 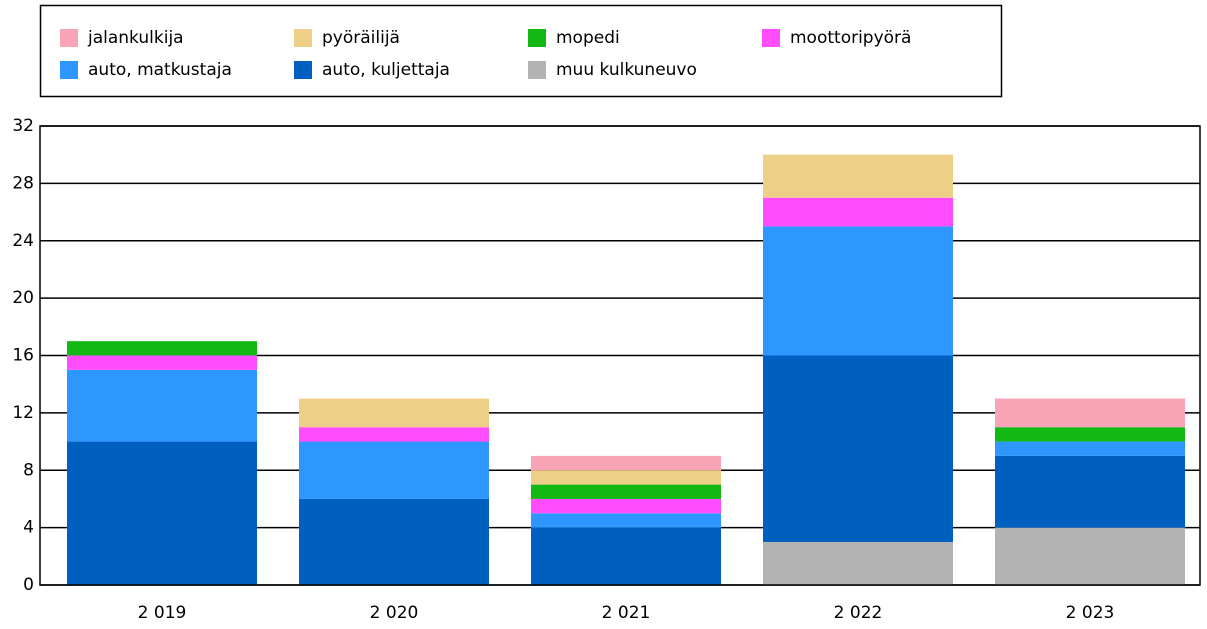 I want to click on x-tick-label: 2 022, so click(x=858, y=613).